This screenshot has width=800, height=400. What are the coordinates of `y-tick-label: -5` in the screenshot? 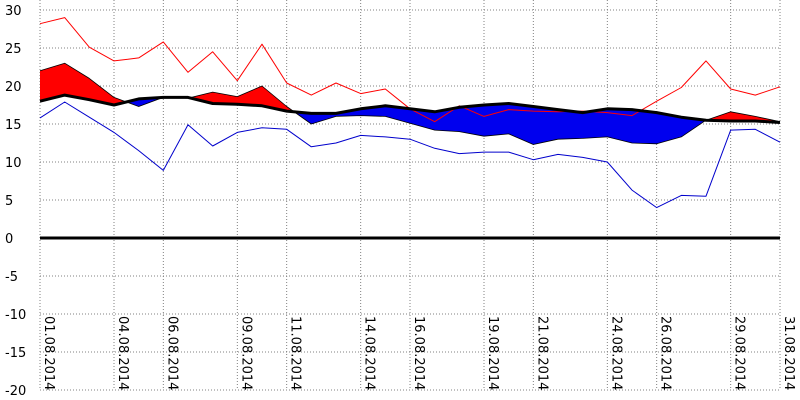 It's located at (11, 277).